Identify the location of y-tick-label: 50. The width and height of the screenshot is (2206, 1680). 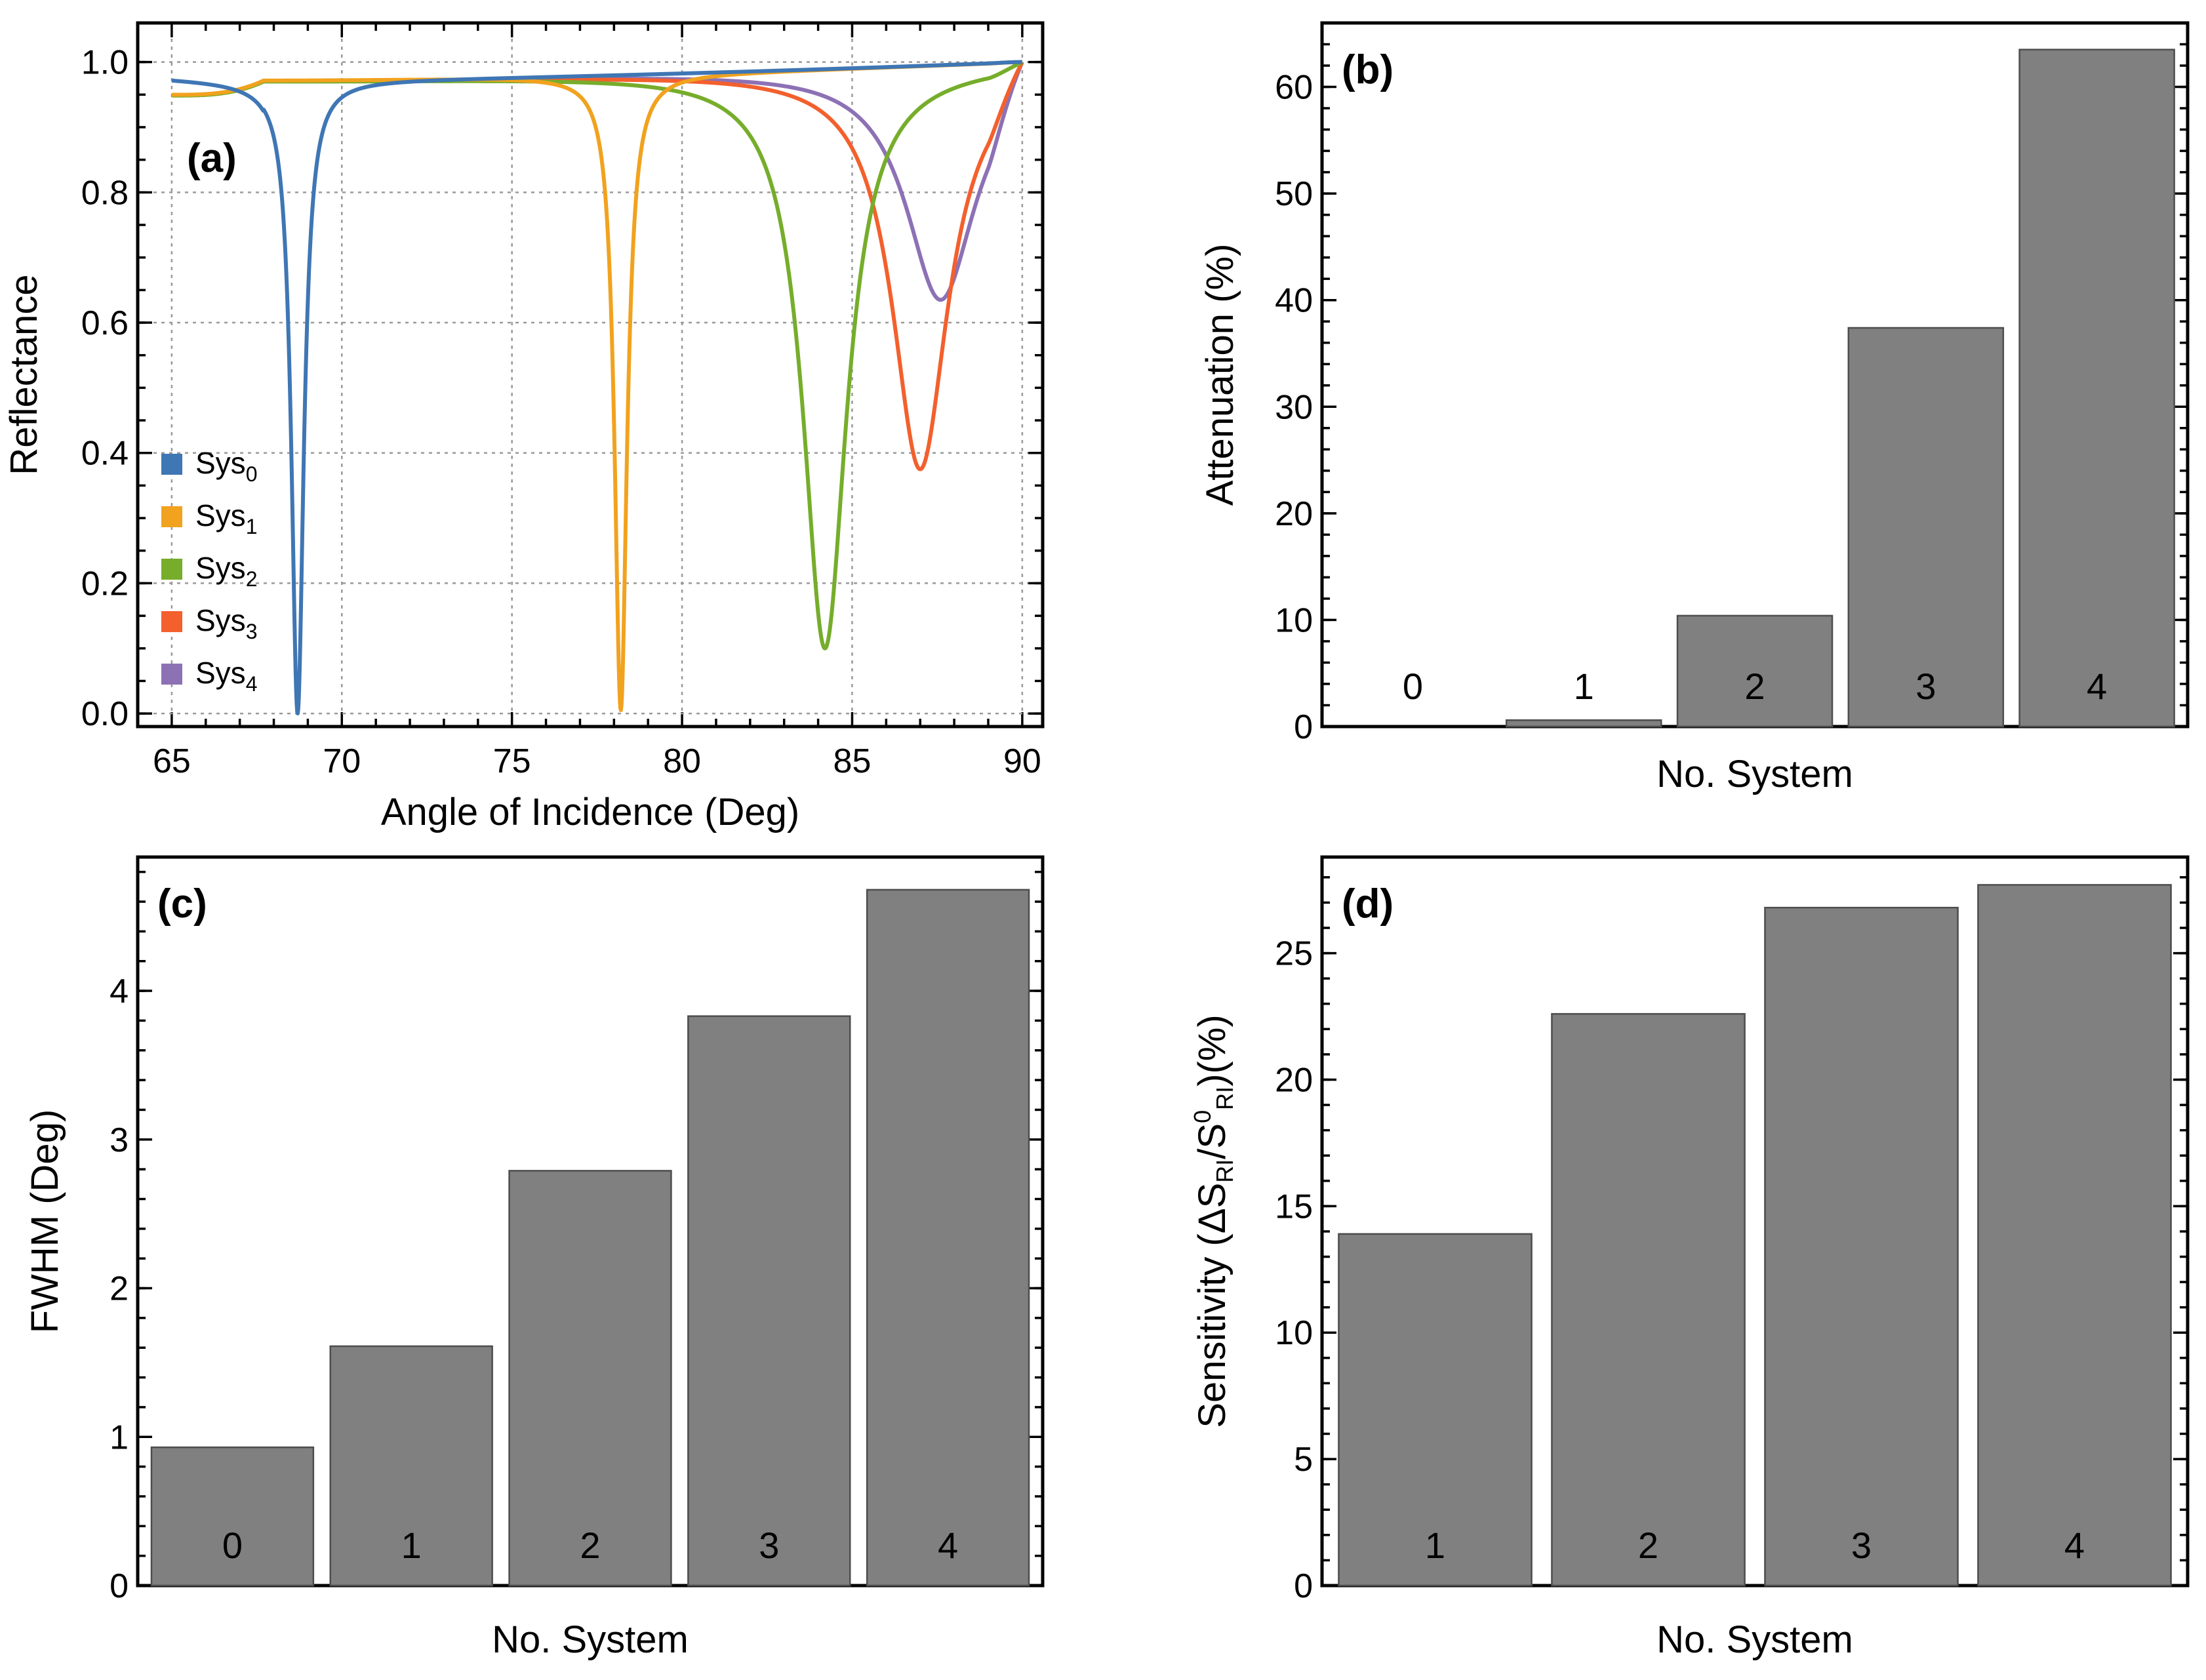
(1294, 194).